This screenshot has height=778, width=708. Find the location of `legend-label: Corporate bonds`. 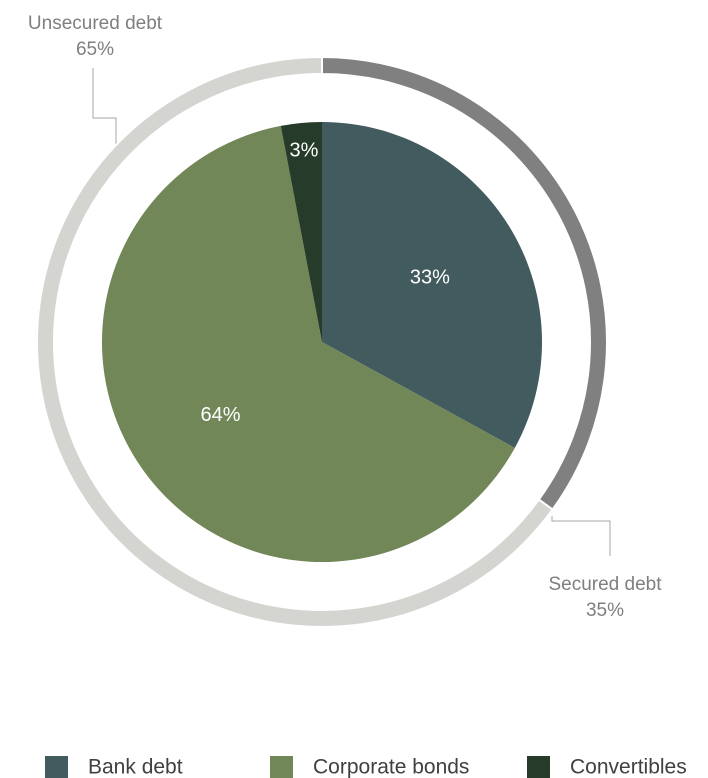

legend-label: Corporate bonds is located at coordinates (391, 767).